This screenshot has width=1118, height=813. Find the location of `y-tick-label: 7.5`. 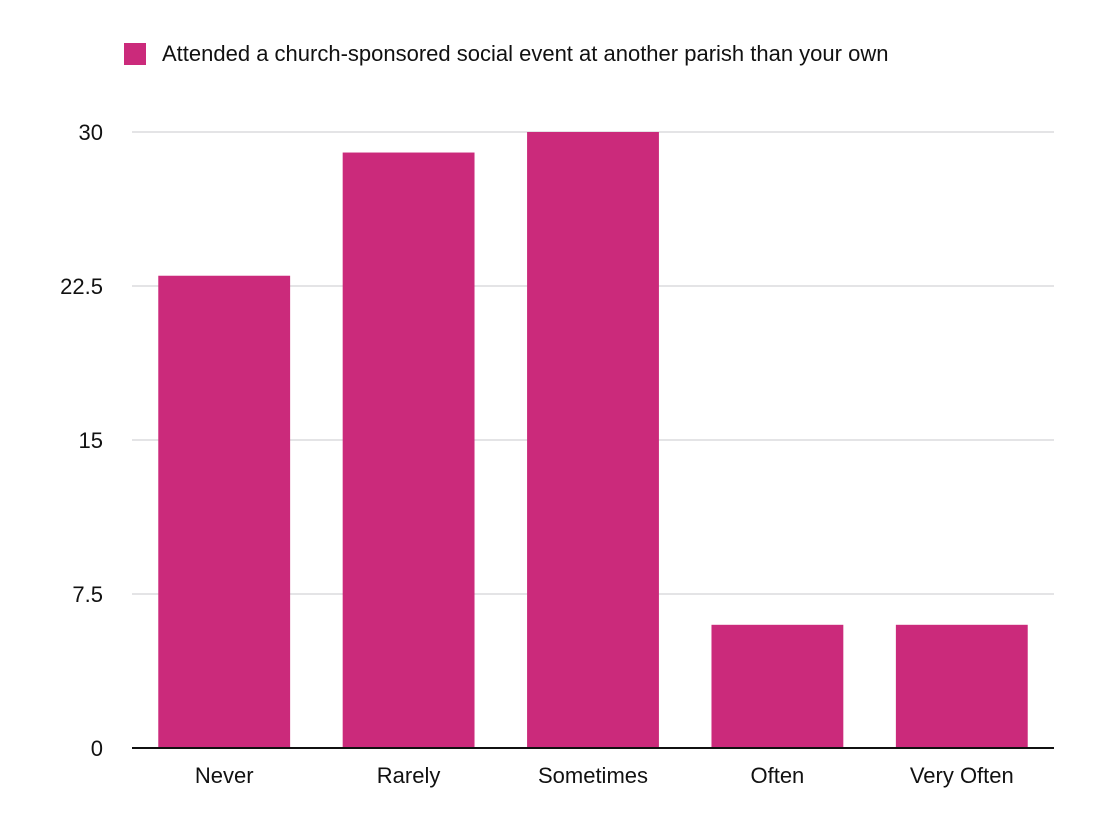

y-tick-label: 7.5 is located at coordinates (87, 594).